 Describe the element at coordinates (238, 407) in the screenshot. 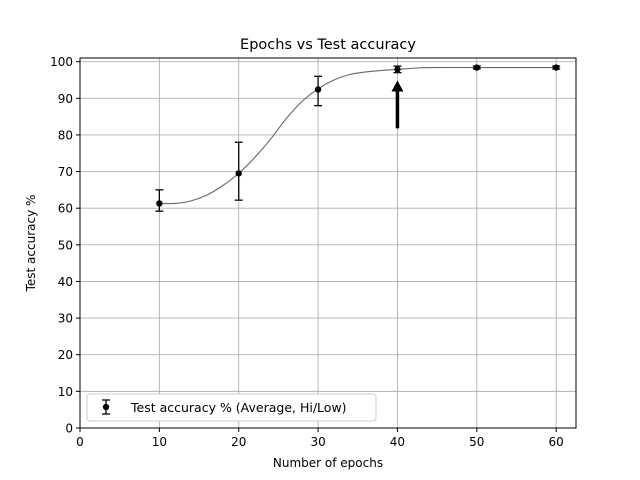

I see `legend-entry-label: Test accuracy % (Average, Hi/Low)` at that location.